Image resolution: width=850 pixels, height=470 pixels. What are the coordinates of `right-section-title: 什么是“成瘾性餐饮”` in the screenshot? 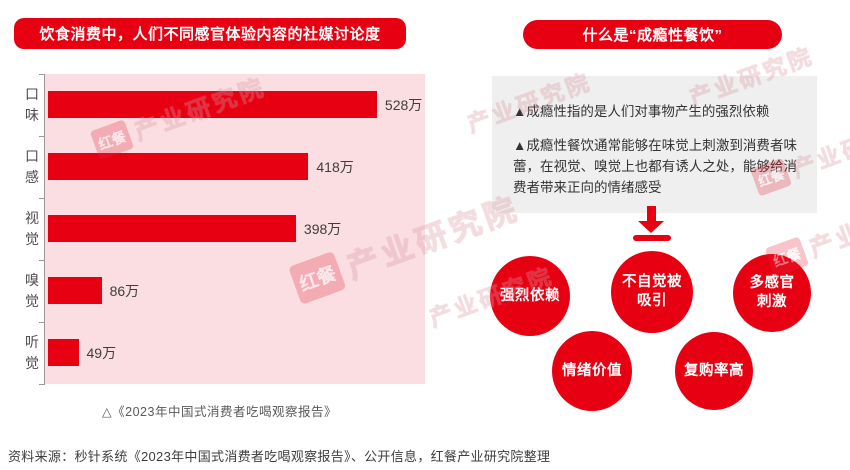 It's located at (652, 34).